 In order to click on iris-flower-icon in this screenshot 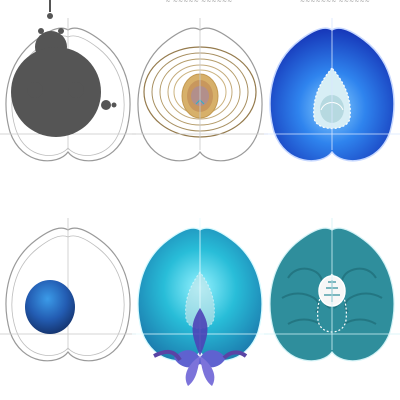, I will do `click(200, 347)`.